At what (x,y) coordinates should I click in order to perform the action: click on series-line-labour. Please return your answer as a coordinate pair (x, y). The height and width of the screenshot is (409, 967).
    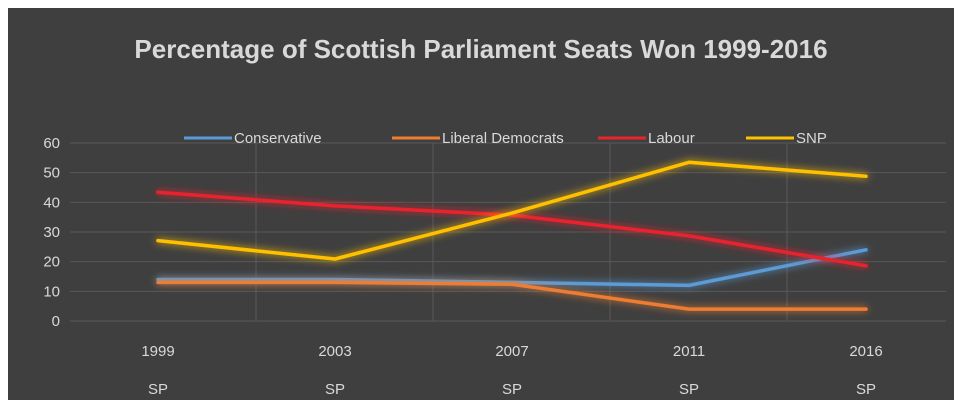
    Looking at the image, I should click on (512, 229).